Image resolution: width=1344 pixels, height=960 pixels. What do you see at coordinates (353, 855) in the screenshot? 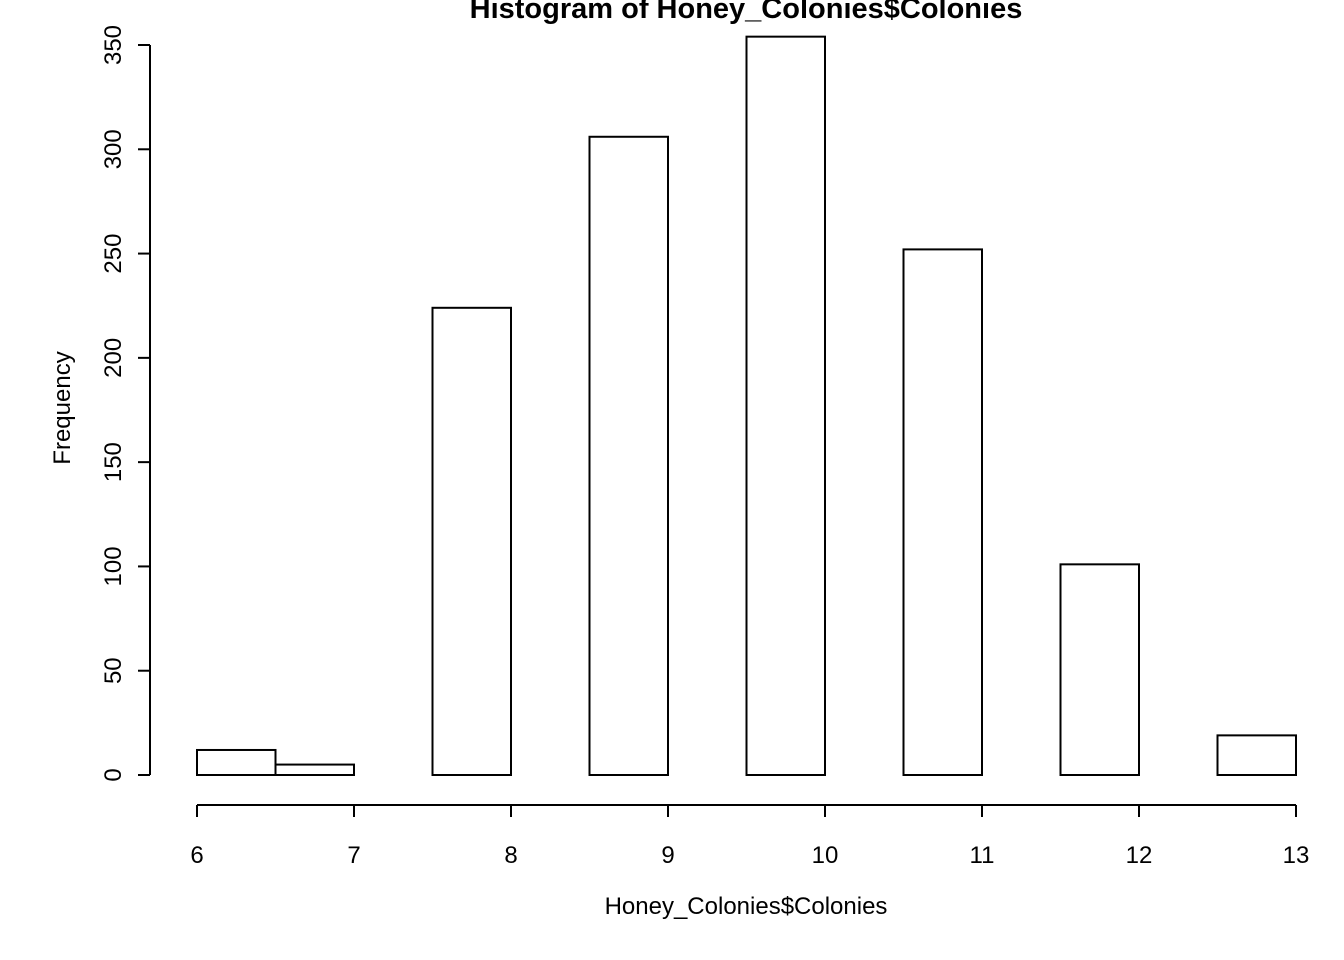
I see `x-tick-label: 7` at bounding box center [353, 855].